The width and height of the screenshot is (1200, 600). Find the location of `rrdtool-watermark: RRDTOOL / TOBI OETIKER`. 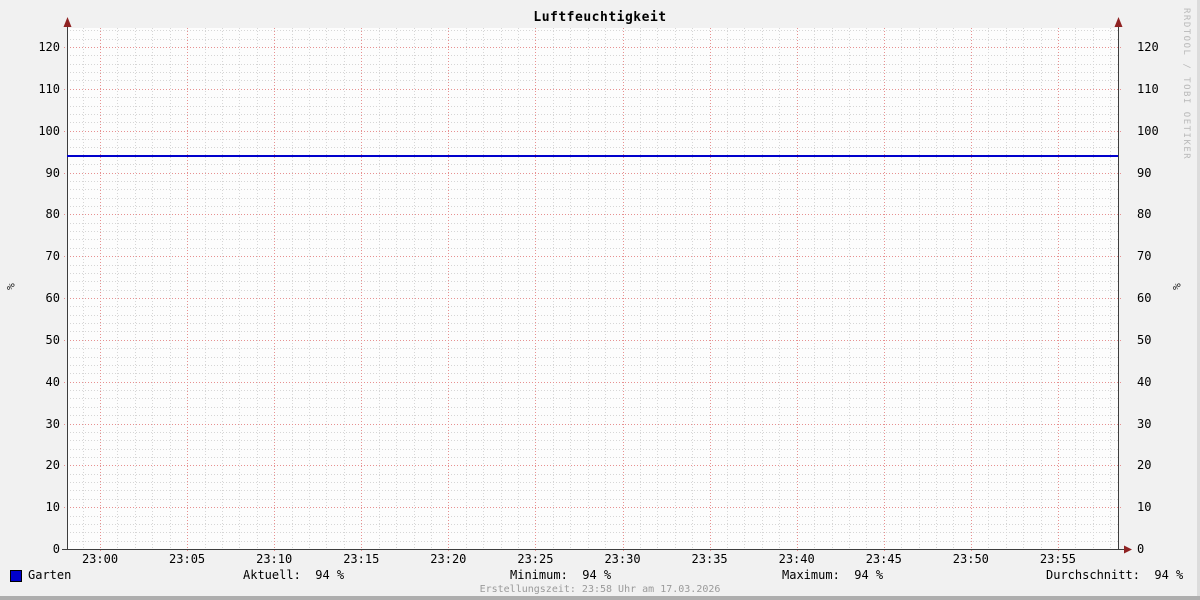

rrdtool-watermark: RRDTOOL / TOBI OETIKER is located at coordinates (1186, 84).